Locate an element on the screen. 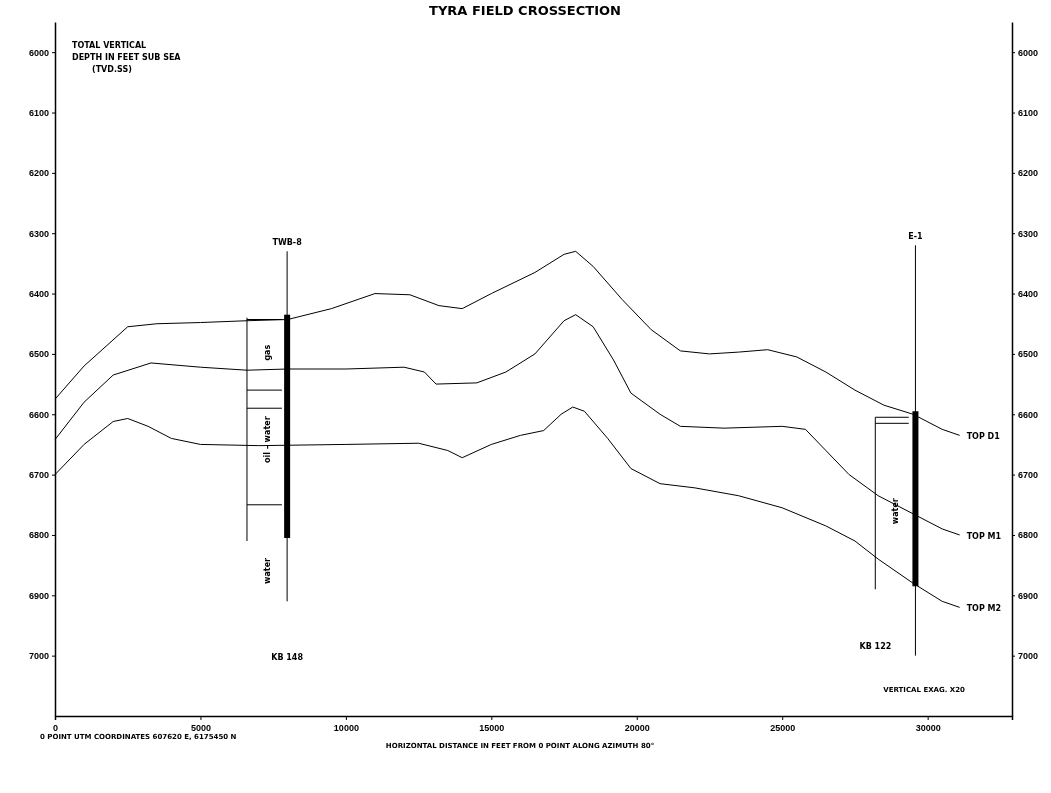  annotation: gas is located at coordinates (267, 352).